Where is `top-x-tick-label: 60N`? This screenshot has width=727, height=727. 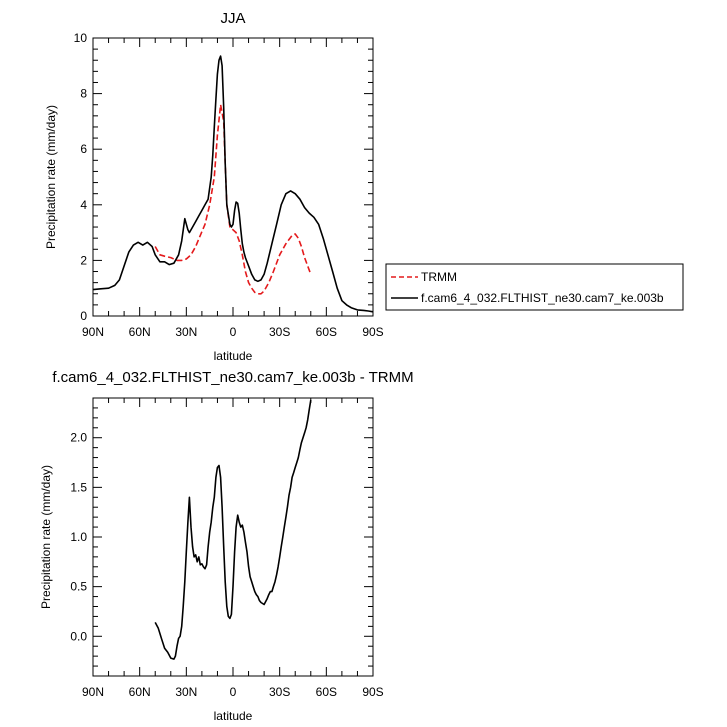 top-x-tick-label: 60N is located at coordinates (140, 332).